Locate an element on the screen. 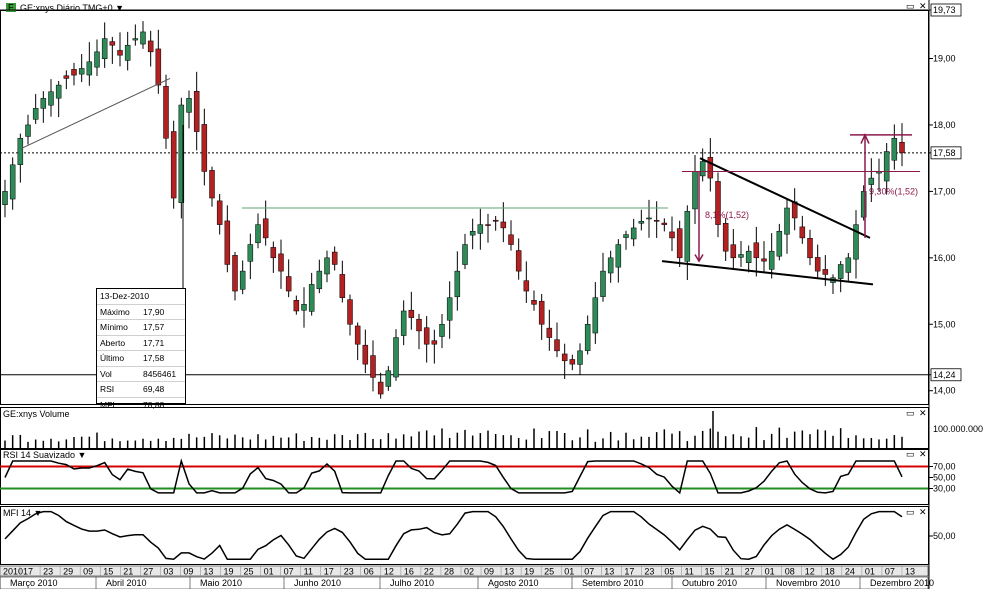 This screenshot has height=589, width=1000. y-tick-label: 19,00 is located at coordinates (944, 59).